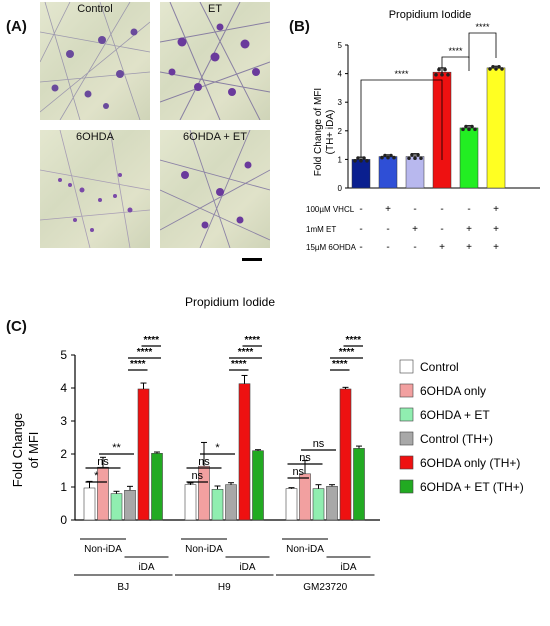 The image size is (550, 626). Describe the element at coordinates (325, 587) in the screenshot. I see `group-label: GM23720` at that location.